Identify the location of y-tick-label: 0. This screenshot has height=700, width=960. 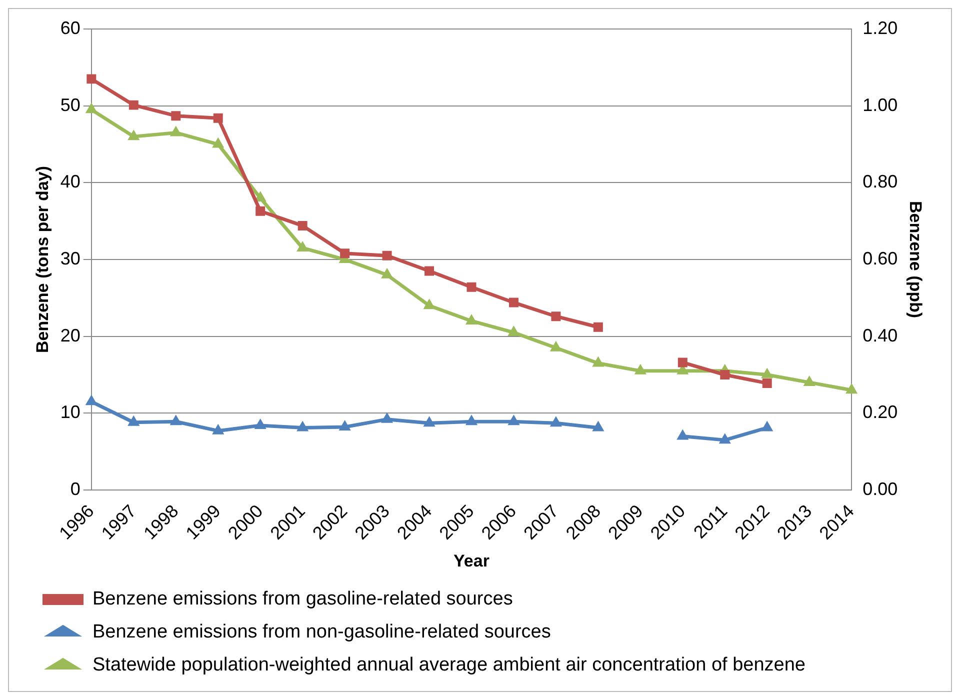
(75, 488).